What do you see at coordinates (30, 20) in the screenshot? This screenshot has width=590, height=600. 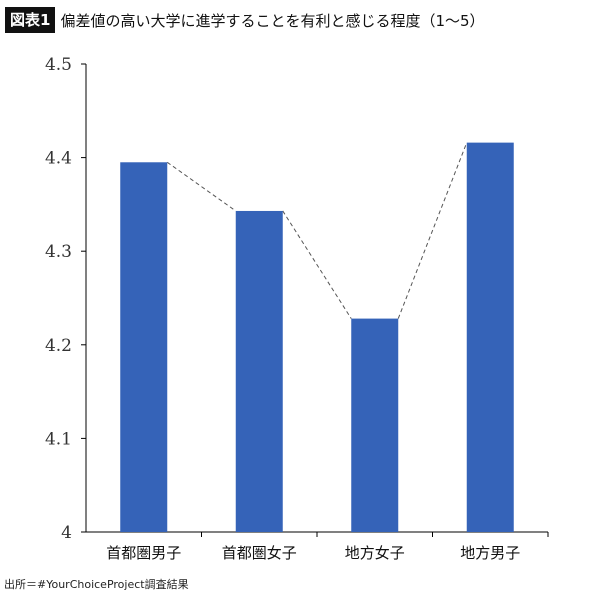 I see `figure-tag: 図表1` at bounding box center [30, 20].